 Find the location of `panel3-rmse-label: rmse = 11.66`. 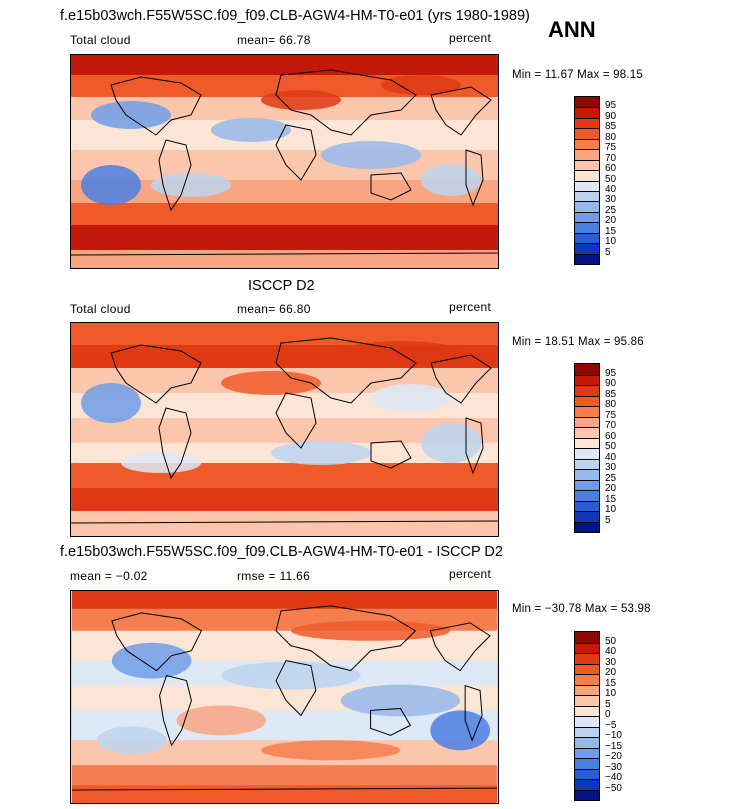

panel3-rmse-label: rmse = 11.66 is located at coordinates (274, 576).